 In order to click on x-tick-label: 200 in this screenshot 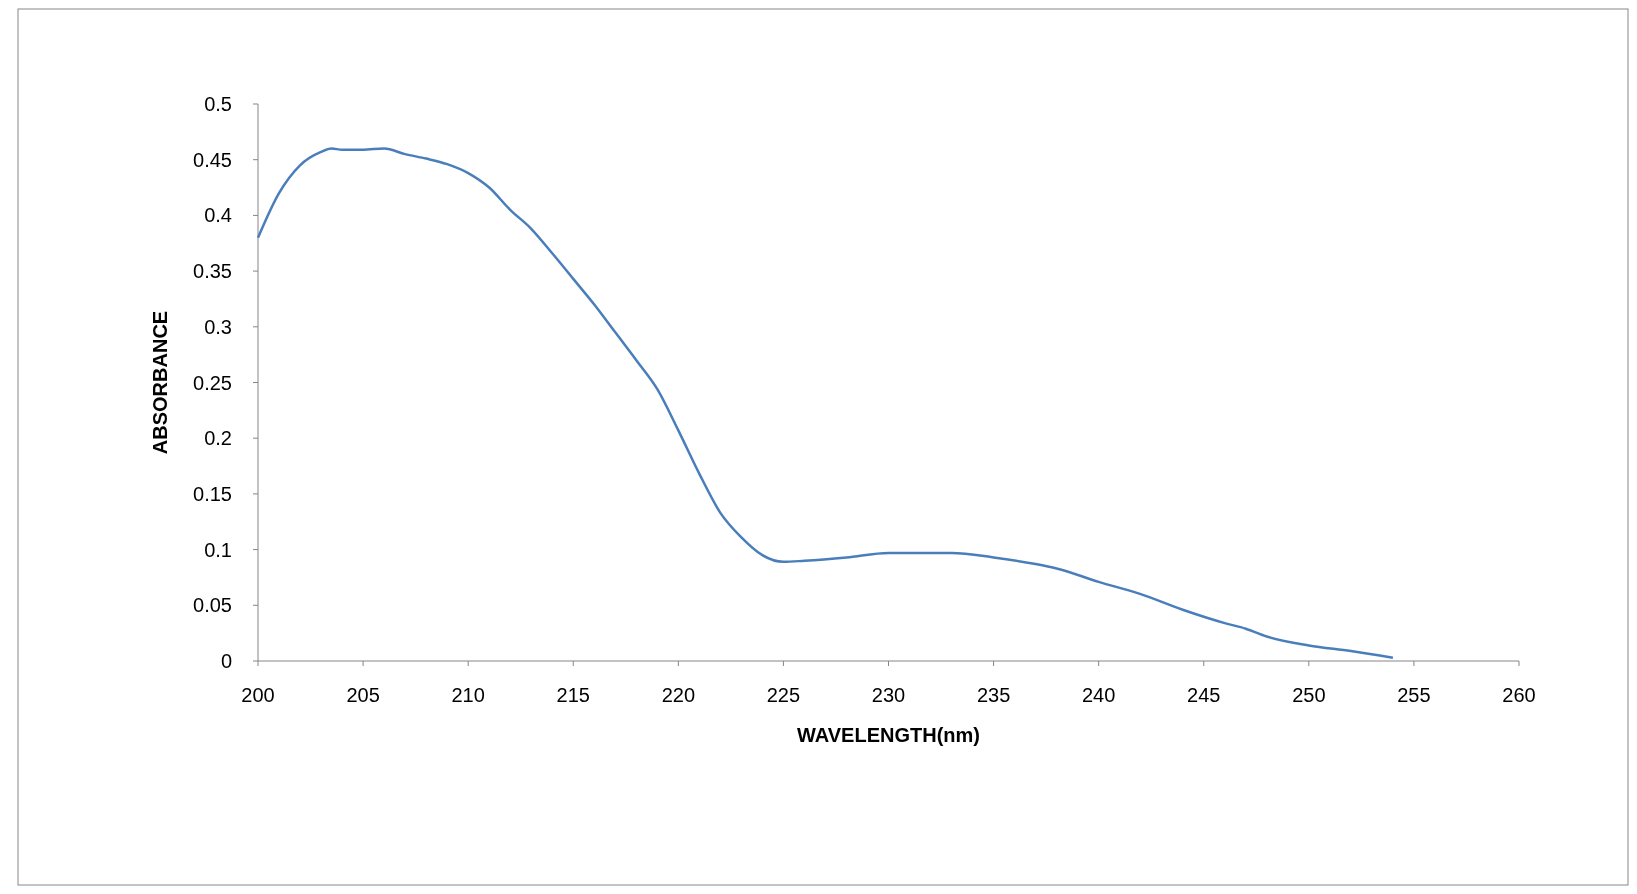, I will do `click(258, 695)`.